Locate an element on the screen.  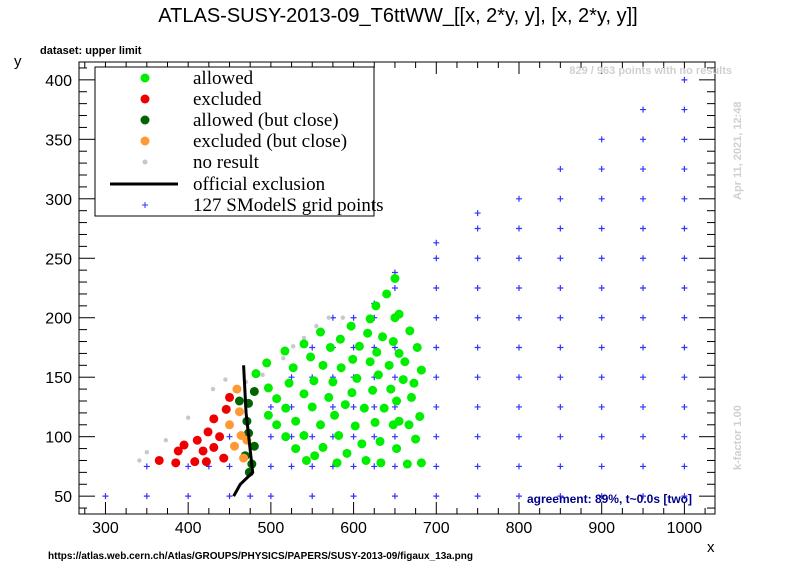
y-tick-label: 200 is located at coordinates (58, 319).